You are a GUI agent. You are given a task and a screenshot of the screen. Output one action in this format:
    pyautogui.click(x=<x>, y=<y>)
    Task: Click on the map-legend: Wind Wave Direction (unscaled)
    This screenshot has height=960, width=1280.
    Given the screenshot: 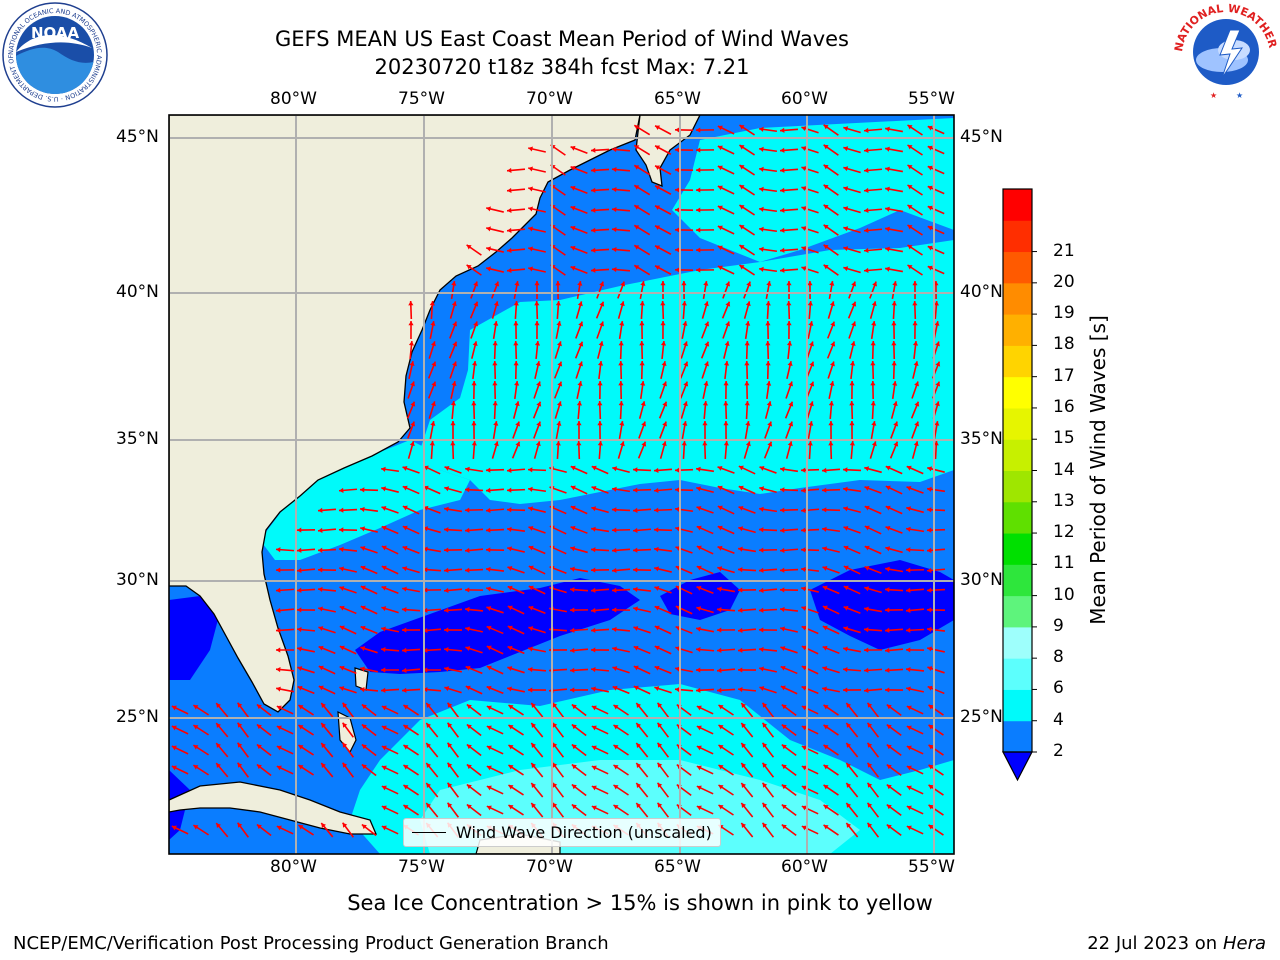 What is the action you would take?
    pyautogui.click(x=562, y=832)
    